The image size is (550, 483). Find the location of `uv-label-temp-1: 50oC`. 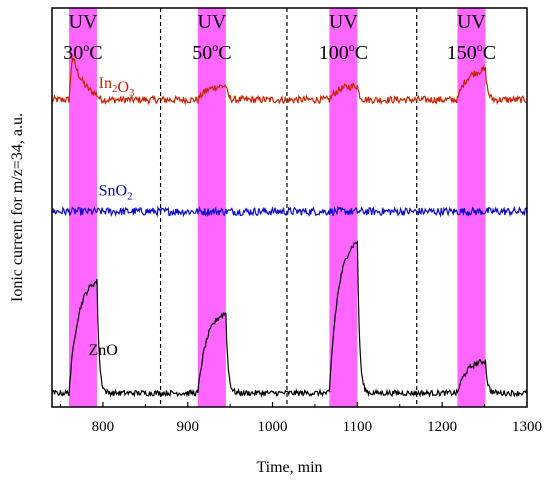

uv-label-temp-1: 50oC is located at coordinates (211, 52).